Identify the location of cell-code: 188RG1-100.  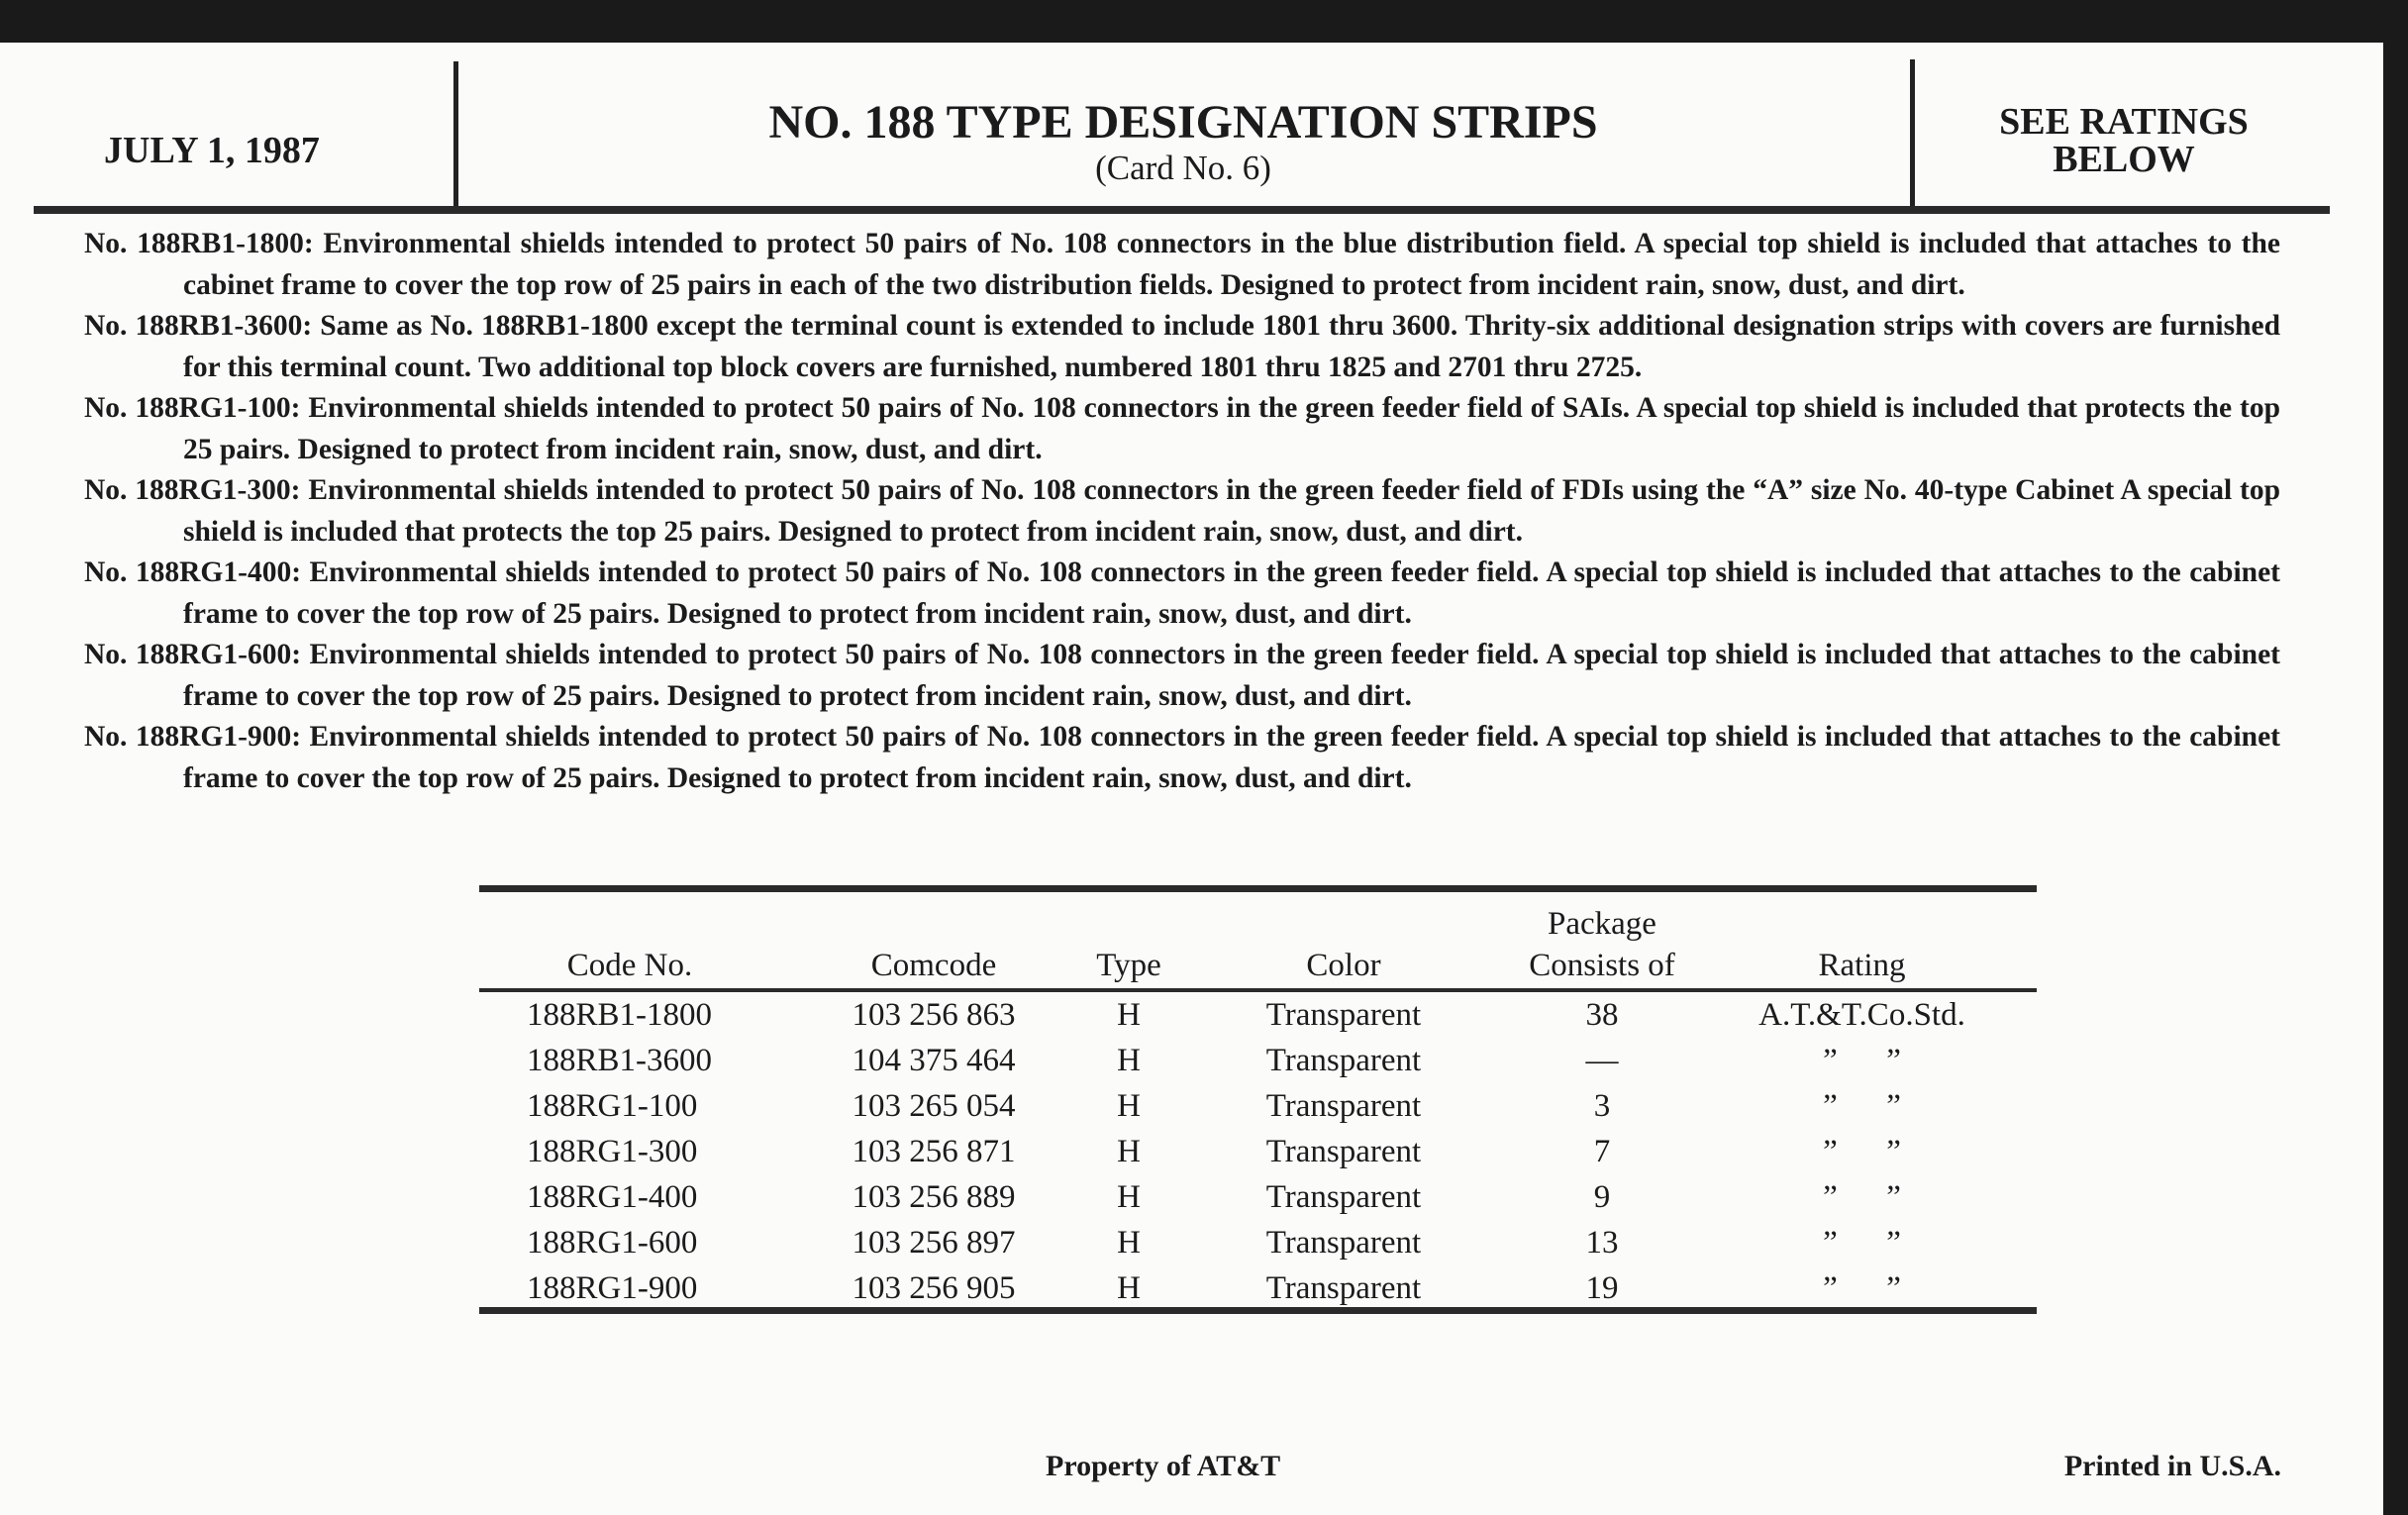
(612, 1106).